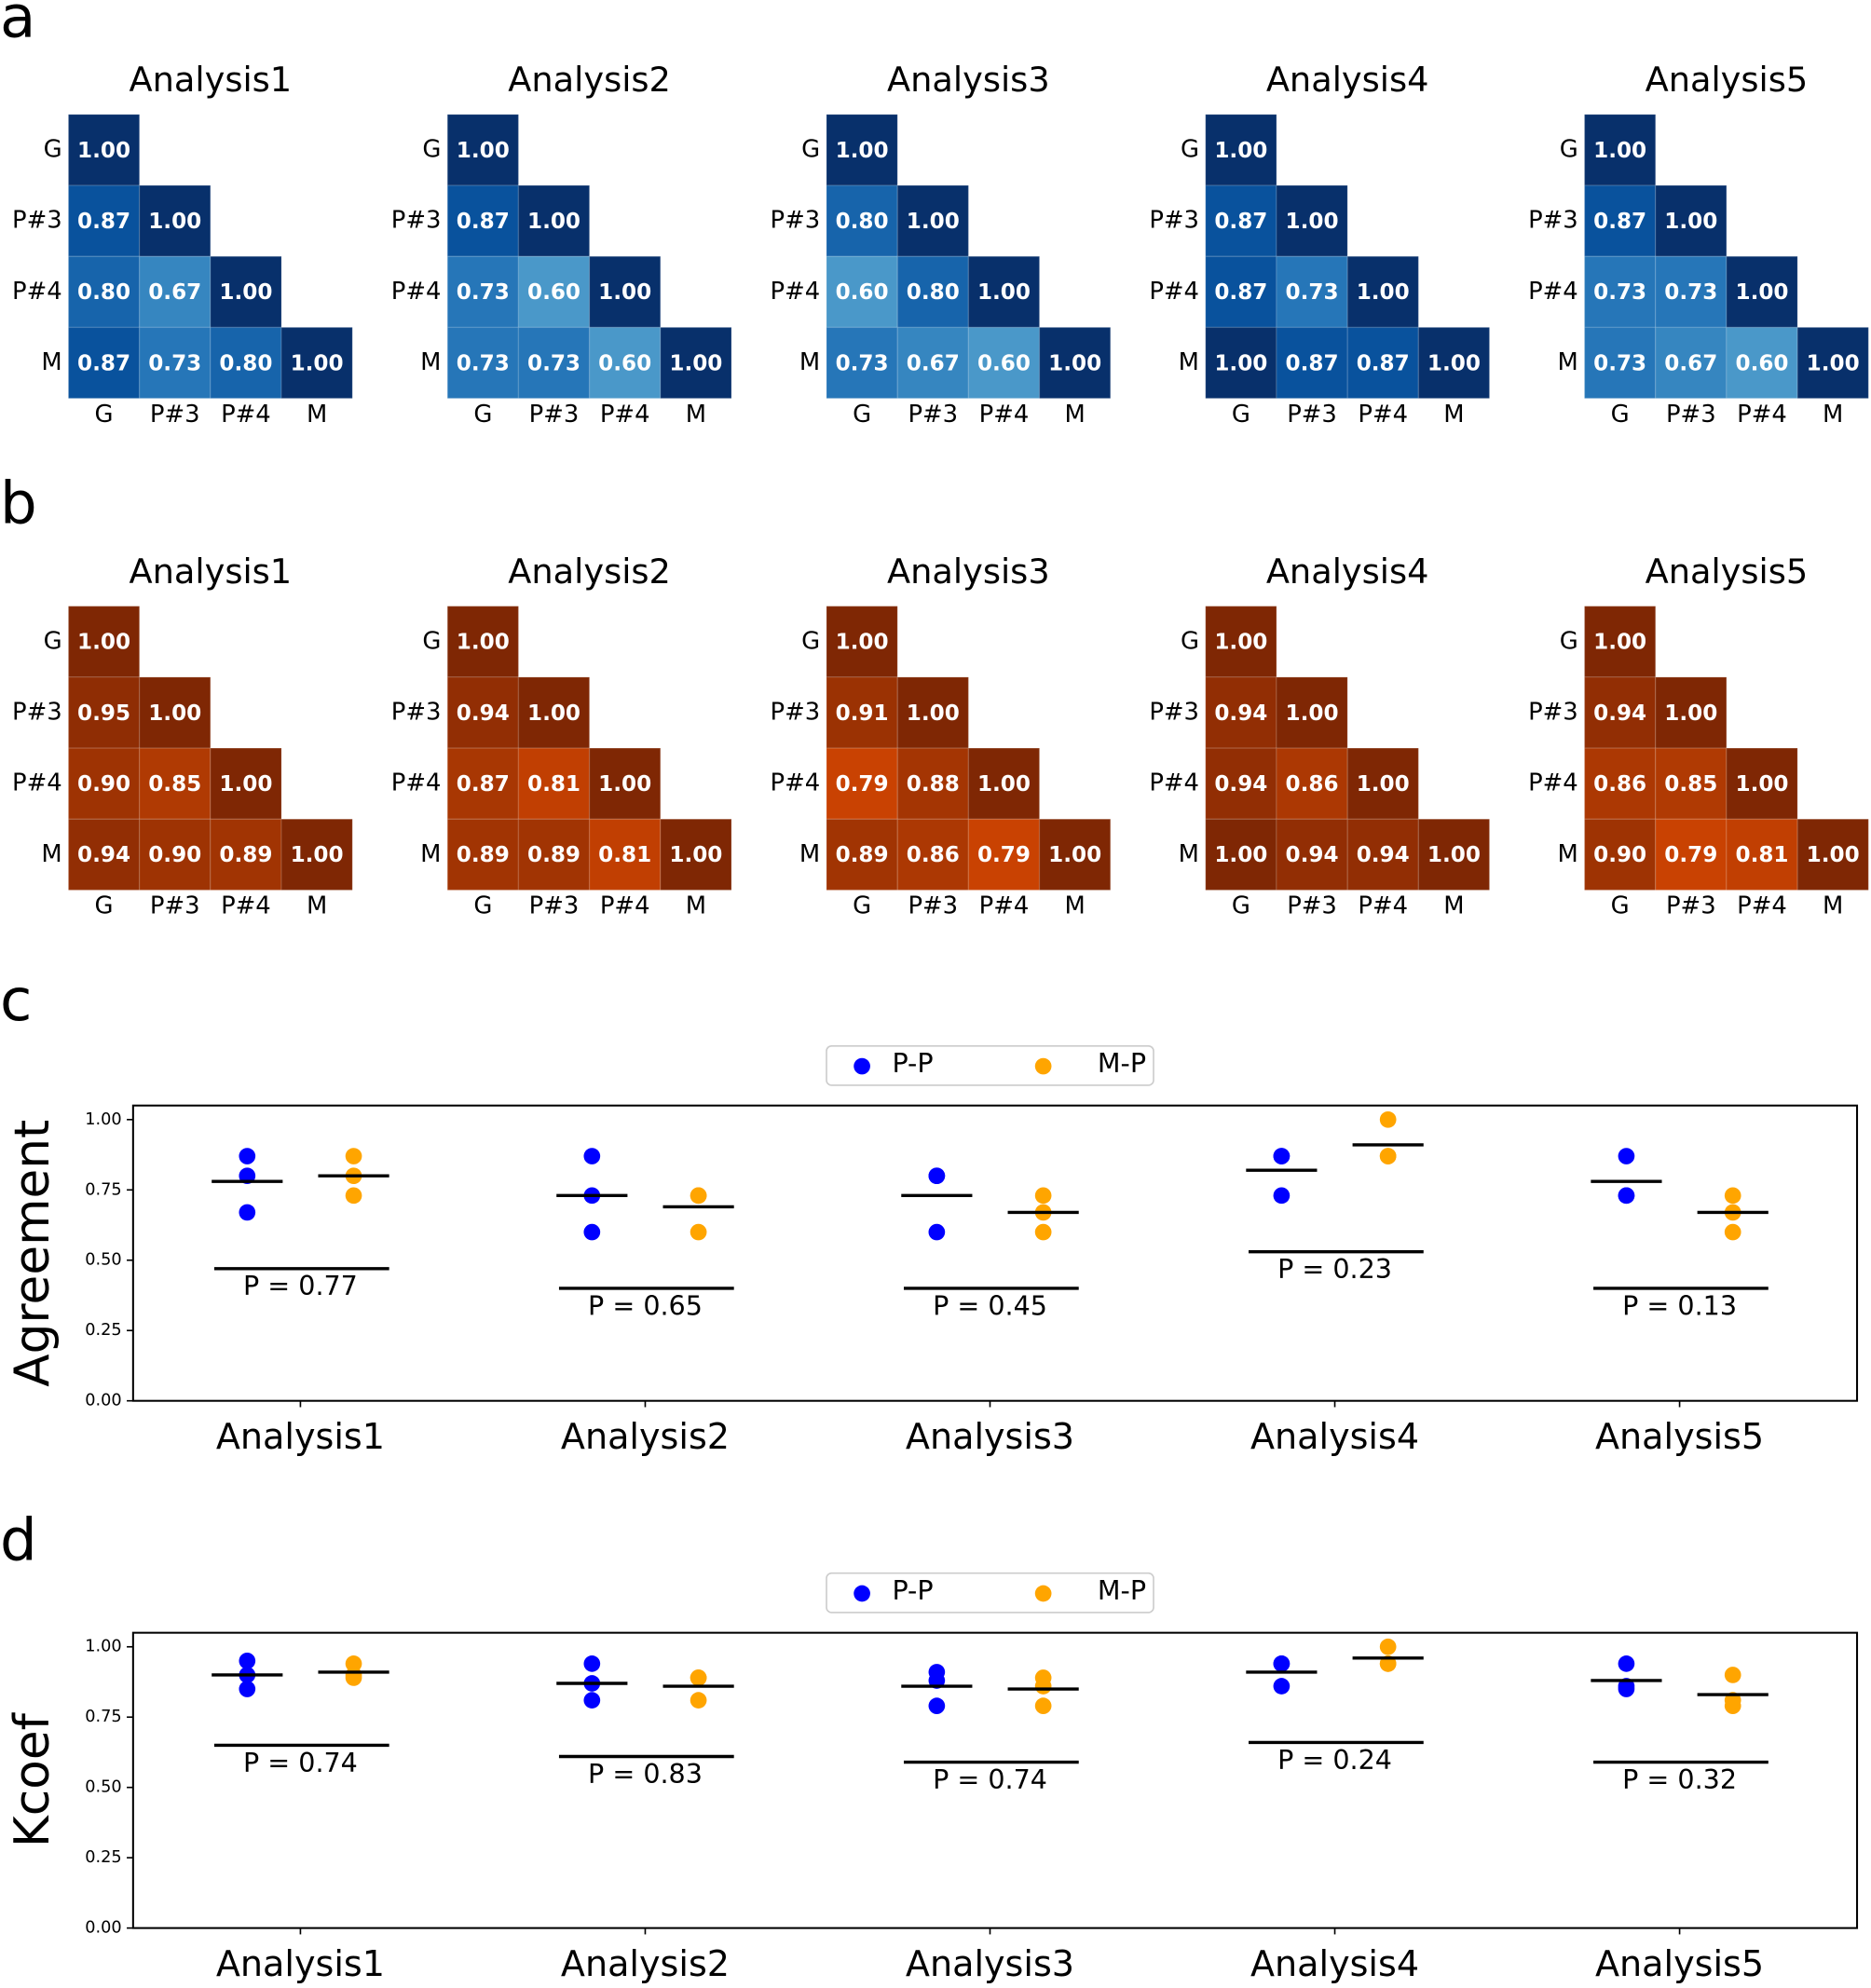 This screenshot has width=1871, height=1988. What do you see at coordinates (175, 906) in the screenshot?
I see `column-label: P#3` at bounding box center [175, 906].